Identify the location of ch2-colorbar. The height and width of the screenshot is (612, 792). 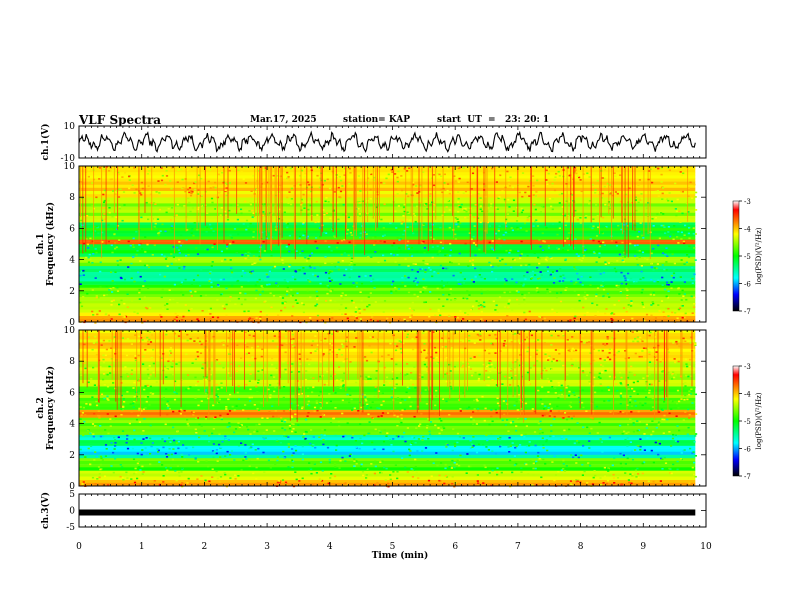
(736, 421).